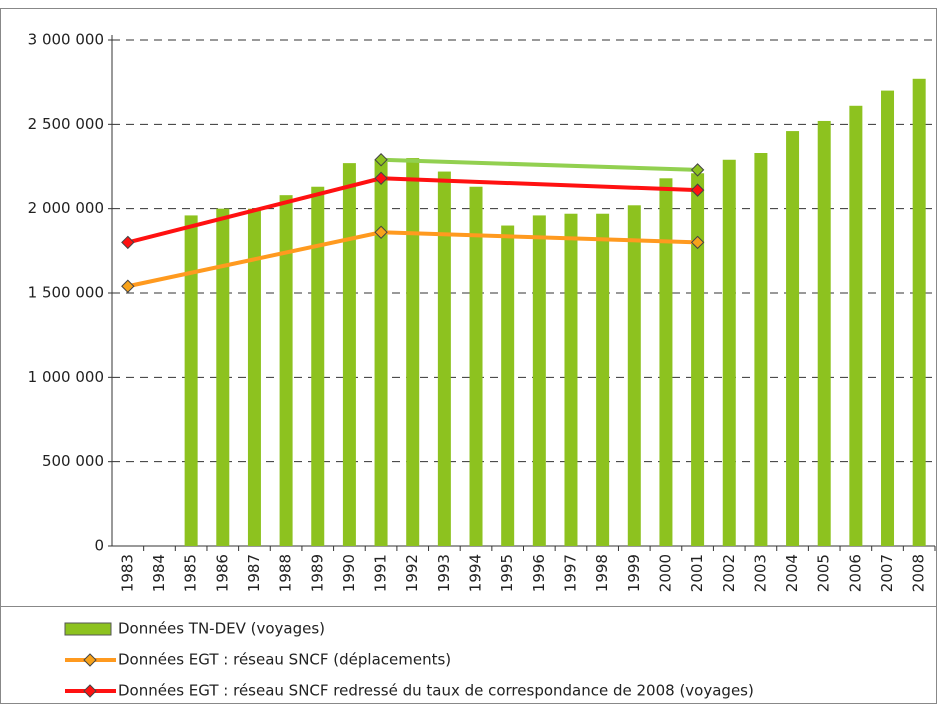 Image resolution: width=937 pixels, height=708 pixels. Describe the element at coordinates (66, 208) in the screenshot. I see `y-tick-label: 2 000 000` at that location.